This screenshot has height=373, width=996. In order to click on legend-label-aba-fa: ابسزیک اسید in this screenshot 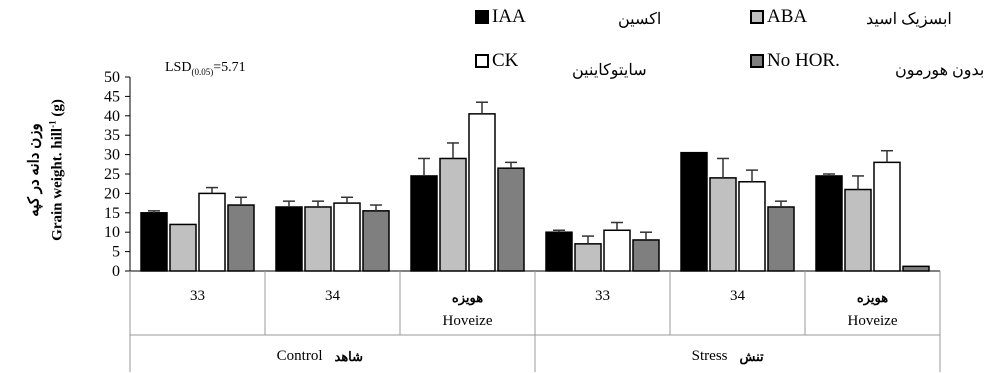, I will do `click(909, 19)`.